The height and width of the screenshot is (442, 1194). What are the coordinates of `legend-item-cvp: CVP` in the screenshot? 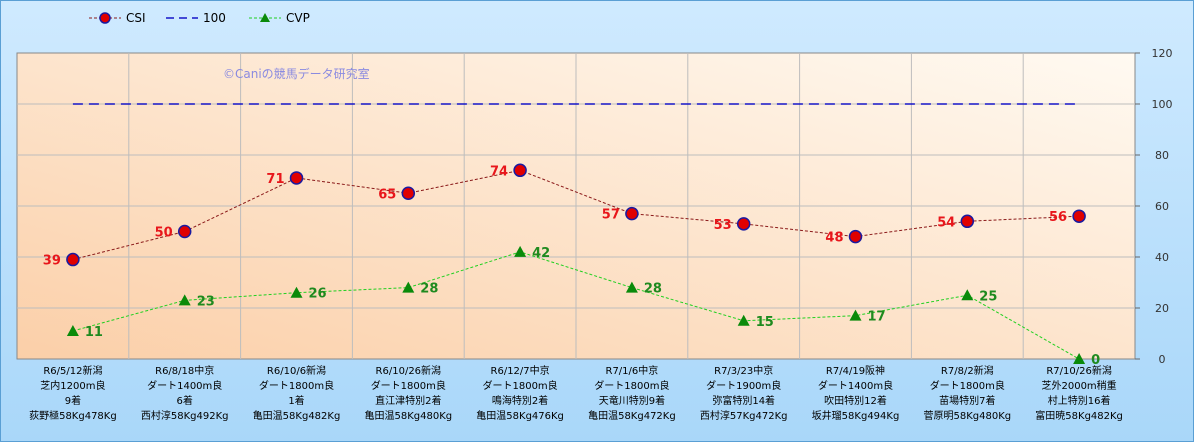 It's located at (279, 18).